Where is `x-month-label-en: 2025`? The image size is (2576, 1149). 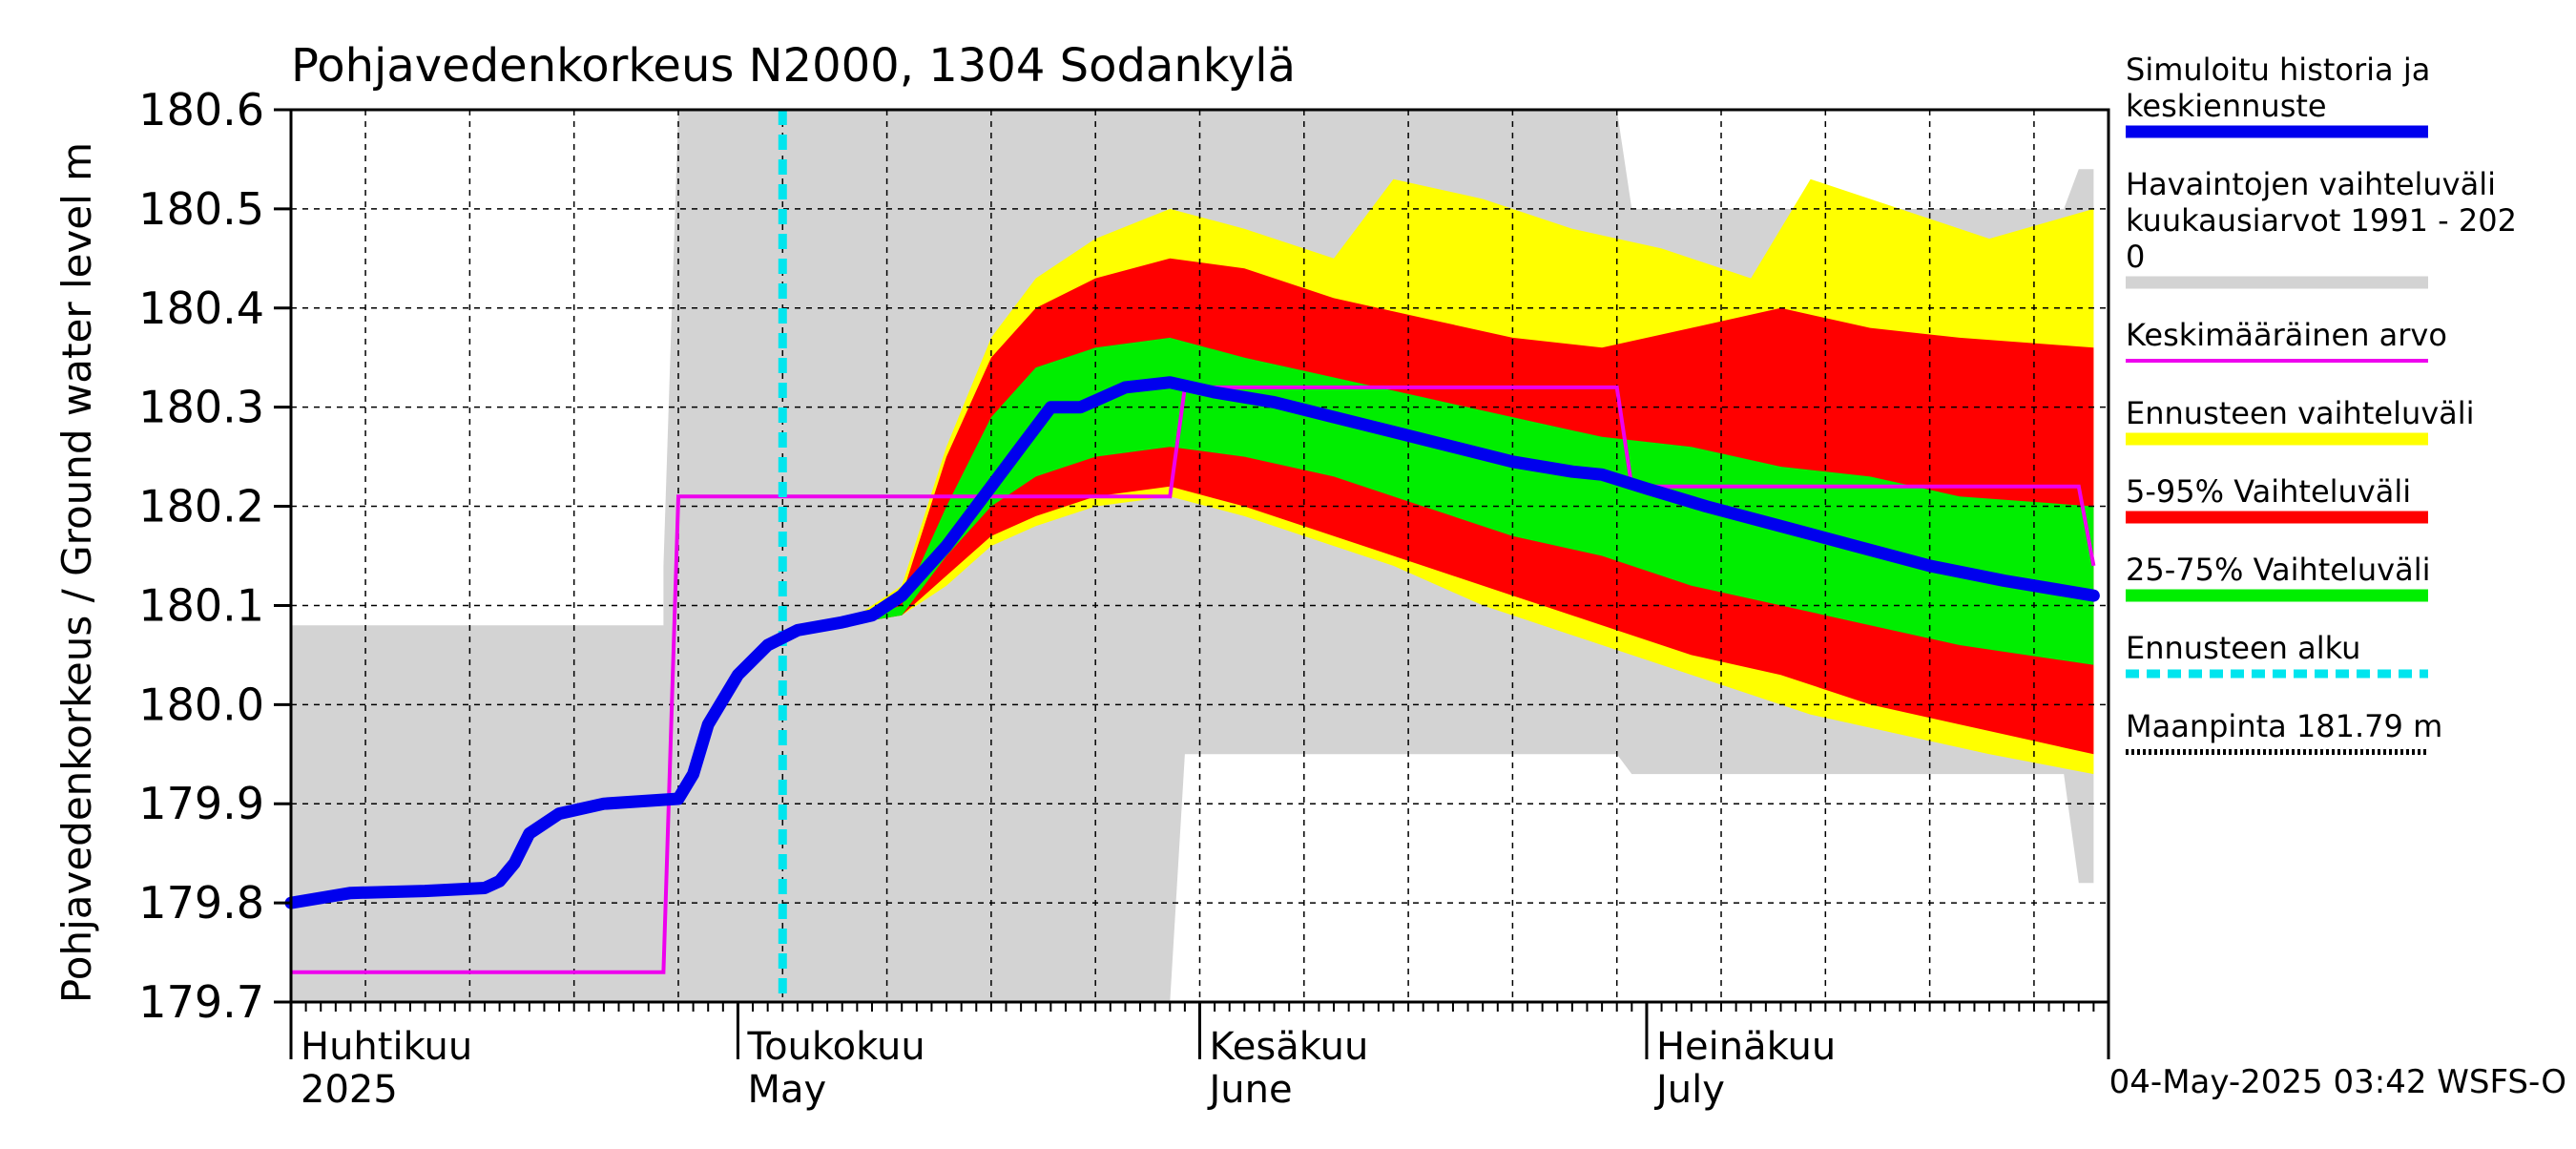
x-month-label-en: 2025 is located at coordinates (349, 1090).